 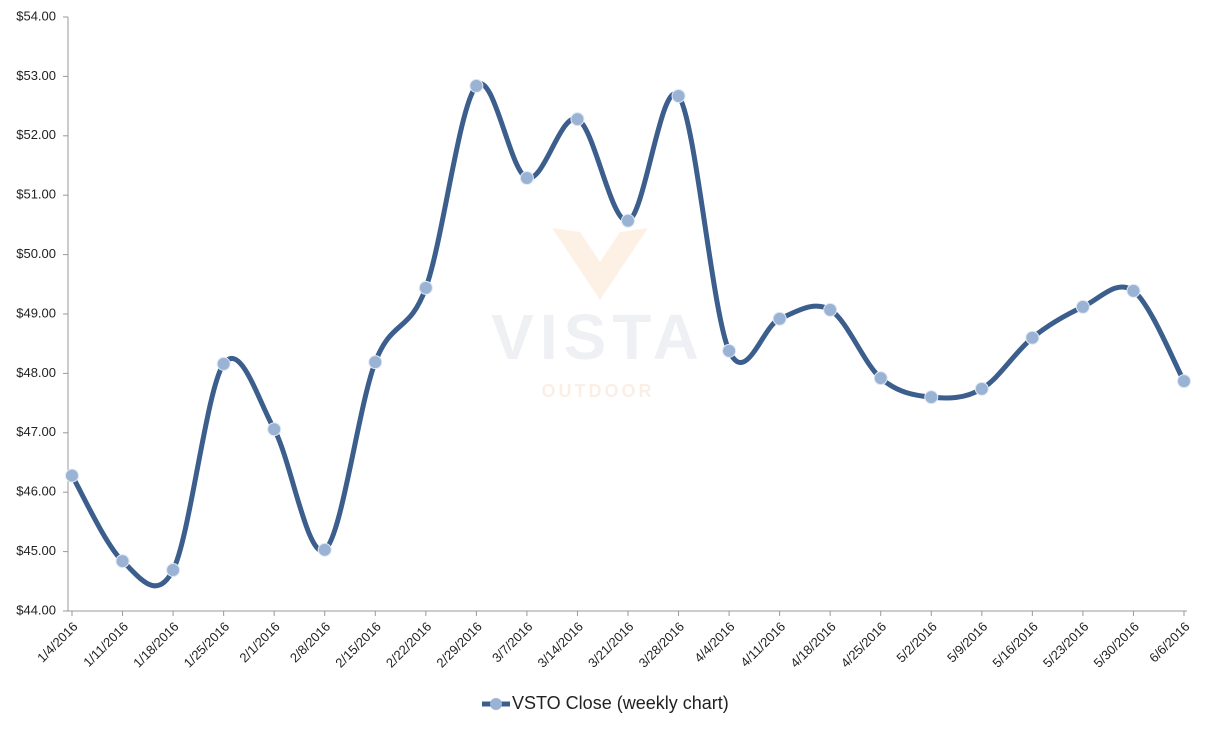 I want to click on watermark: OUTDOOR, so click(x=598, y=391).